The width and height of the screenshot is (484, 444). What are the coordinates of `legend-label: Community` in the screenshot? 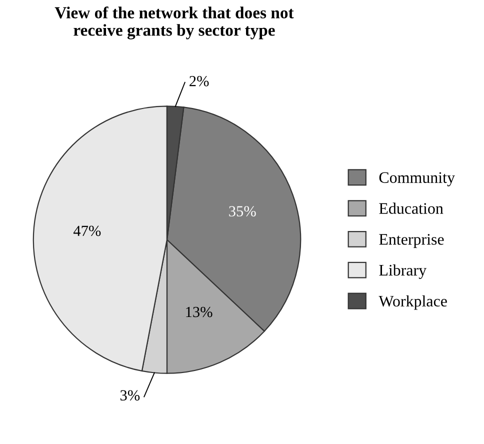 It's located at (417, 179).